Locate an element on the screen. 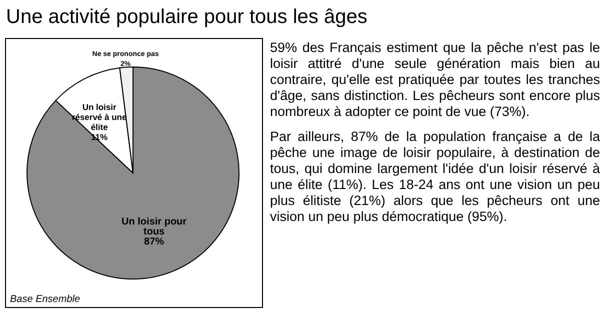 The image size is (611, 319). text: Base Ensemble is located at coordinates (45, 299).